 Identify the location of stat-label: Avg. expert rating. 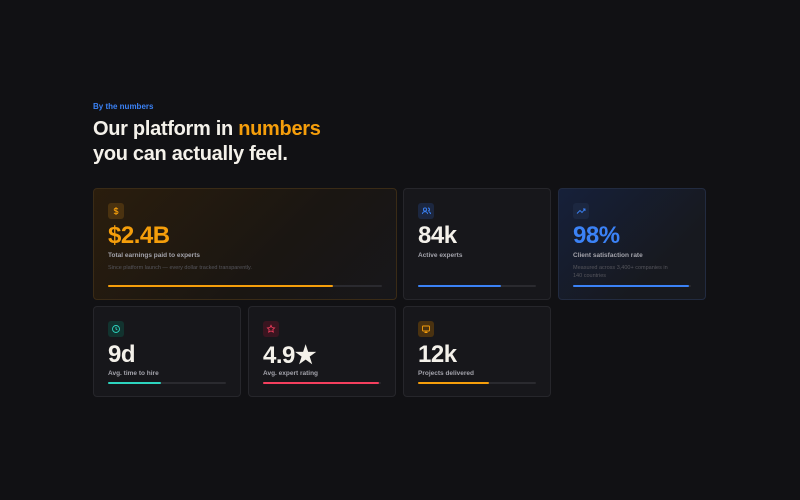
(291, 373).